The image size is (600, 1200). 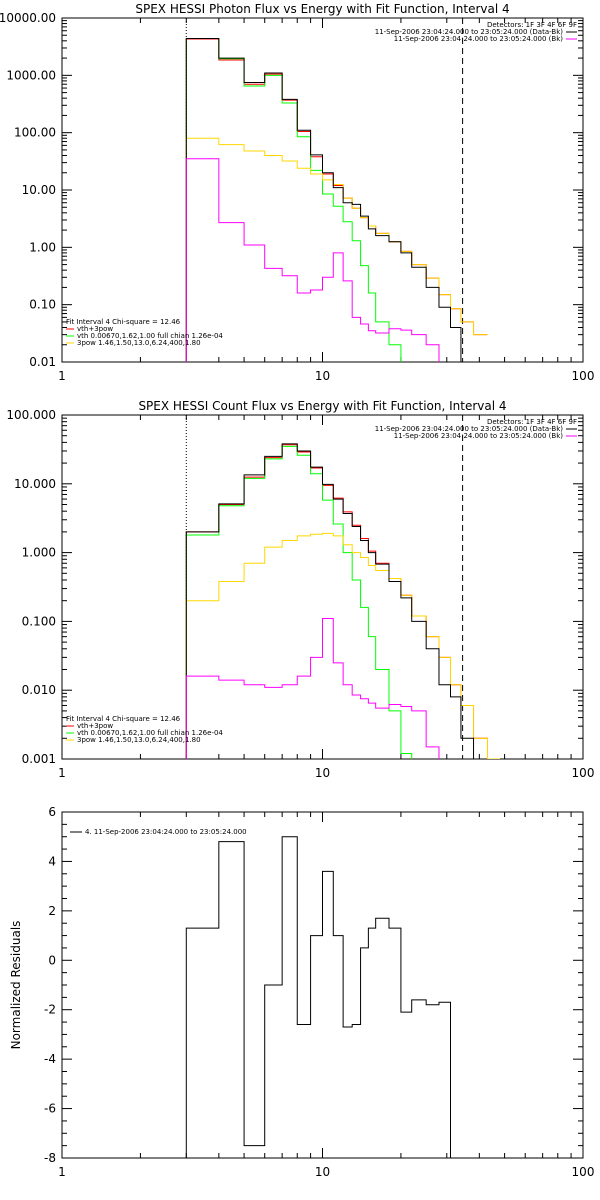 I want to click on y-tick-label: 0.10, so click(x=42, y=305).